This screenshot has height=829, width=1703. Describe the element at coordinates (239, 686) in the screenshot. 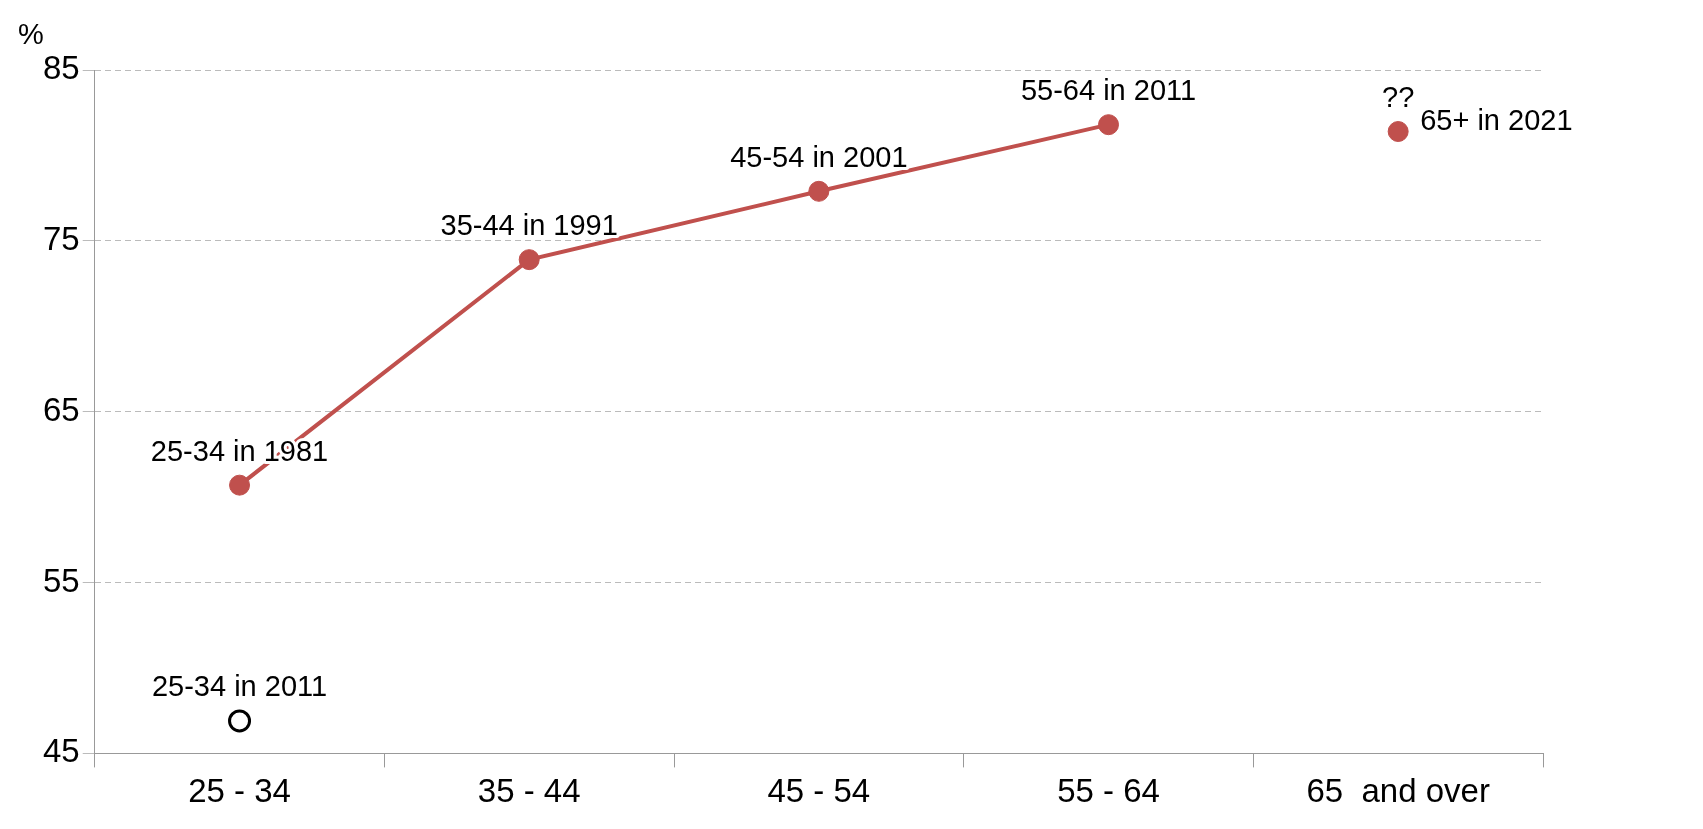

I see `annotation: 25-34 in 2011` at that location.